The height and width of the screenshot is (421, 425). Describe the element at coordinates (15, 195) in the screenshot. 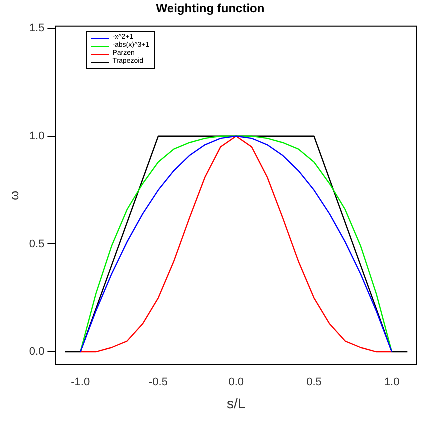

I see `y-axis-title: ω` at that location.